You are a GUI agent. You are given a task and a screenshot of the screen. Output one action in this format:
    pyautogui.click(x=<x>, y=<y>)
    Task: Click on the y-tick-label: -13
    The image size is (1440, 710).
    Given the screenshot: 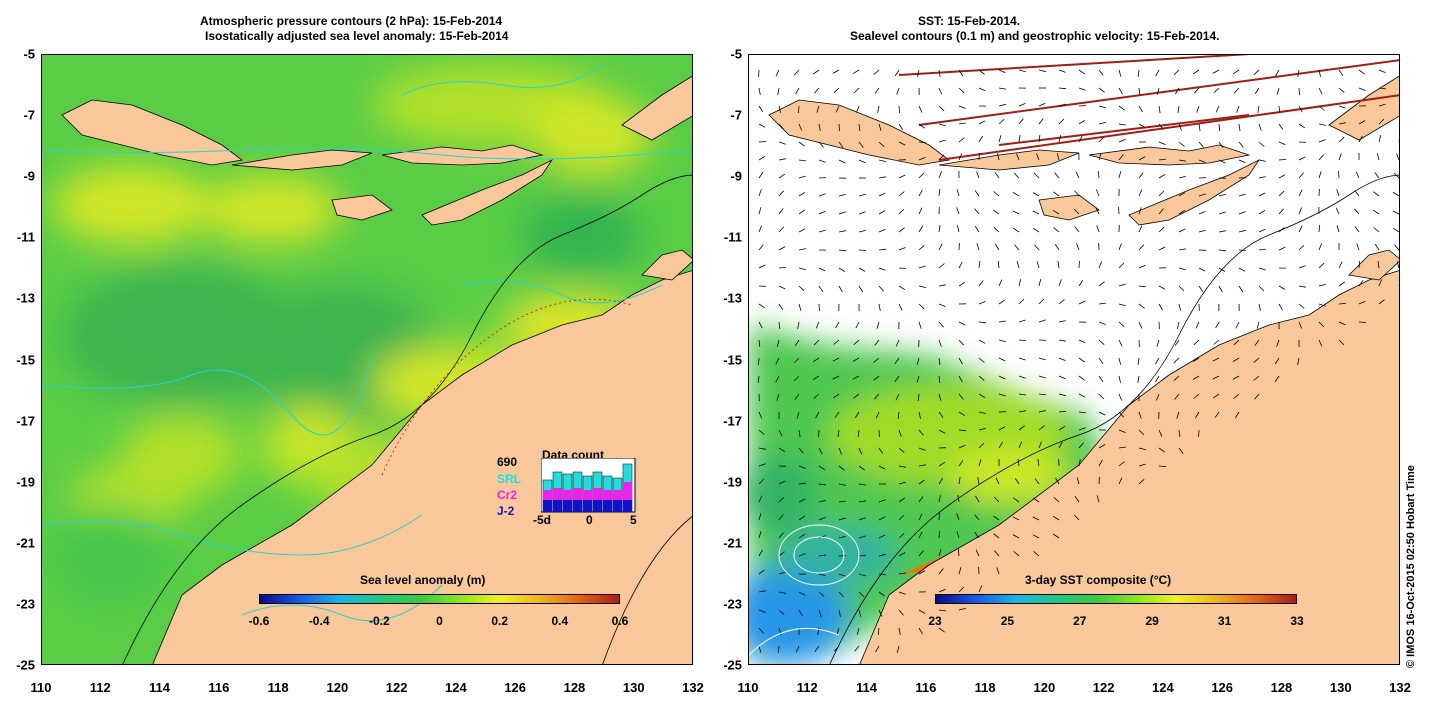 What is the action you would take?
    pyautogui.click(x=732, y=298)
    